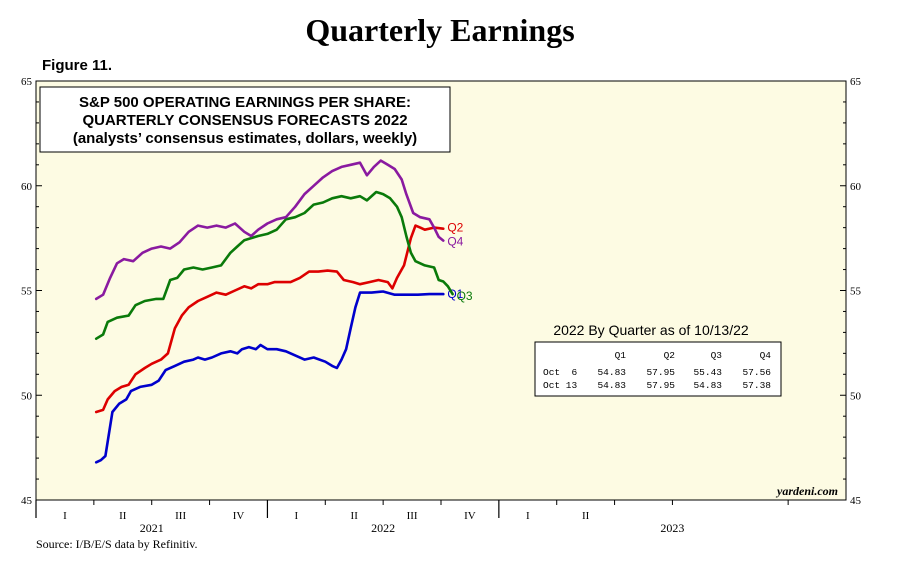  What do you see at coordinates (440, 30) in the screenshot?
I see `page-title: Quarterly Earnings` at bounding box center [440, 30].